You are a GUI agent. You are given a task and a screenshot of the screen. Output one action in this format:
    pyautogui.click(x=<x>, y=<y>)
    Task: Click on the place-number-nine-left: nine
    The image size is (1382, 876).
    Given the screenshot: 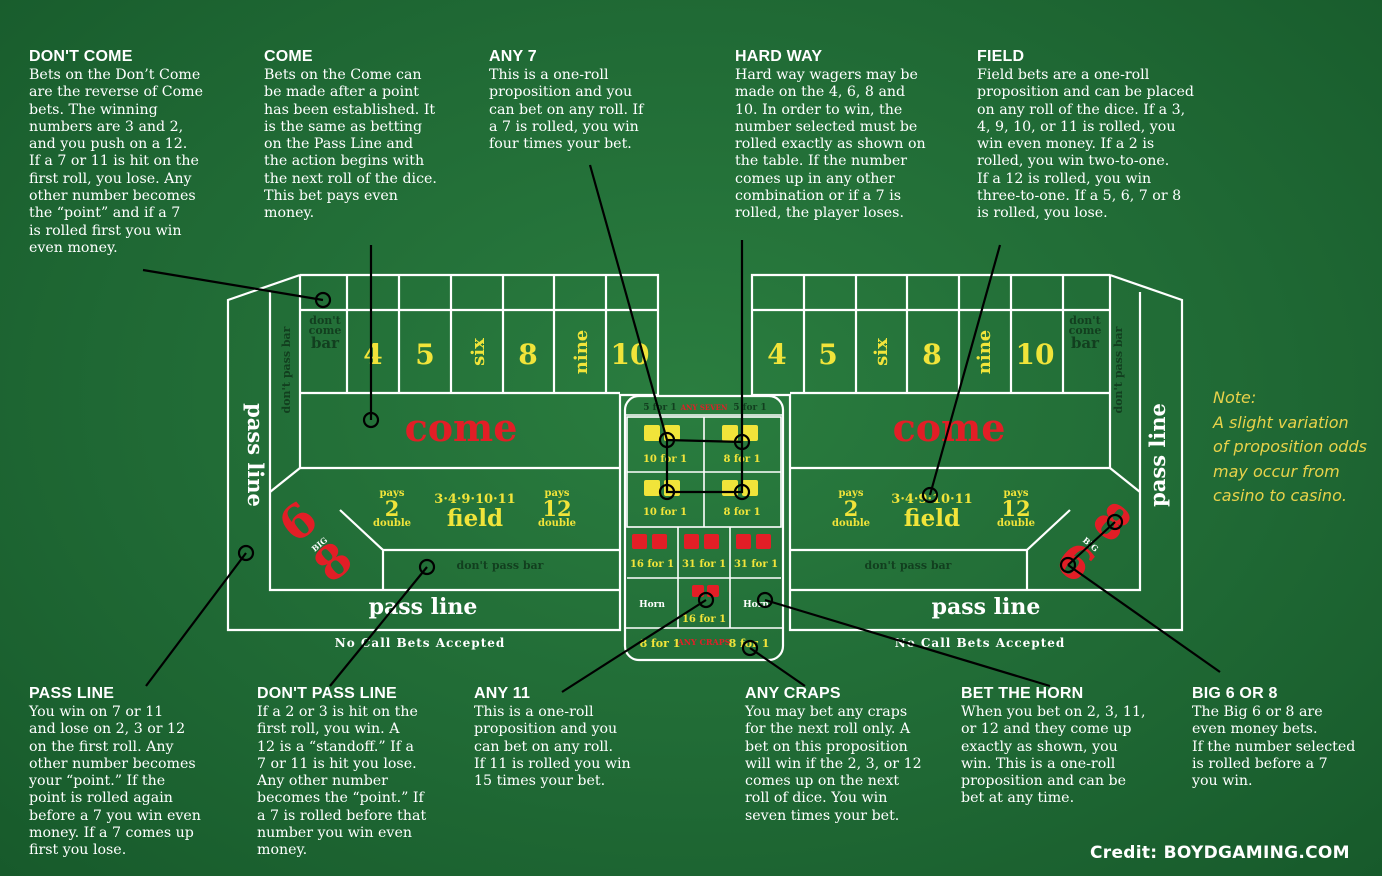 What is the action you would take?
    pyautogui.click(x=581, y=352)
    